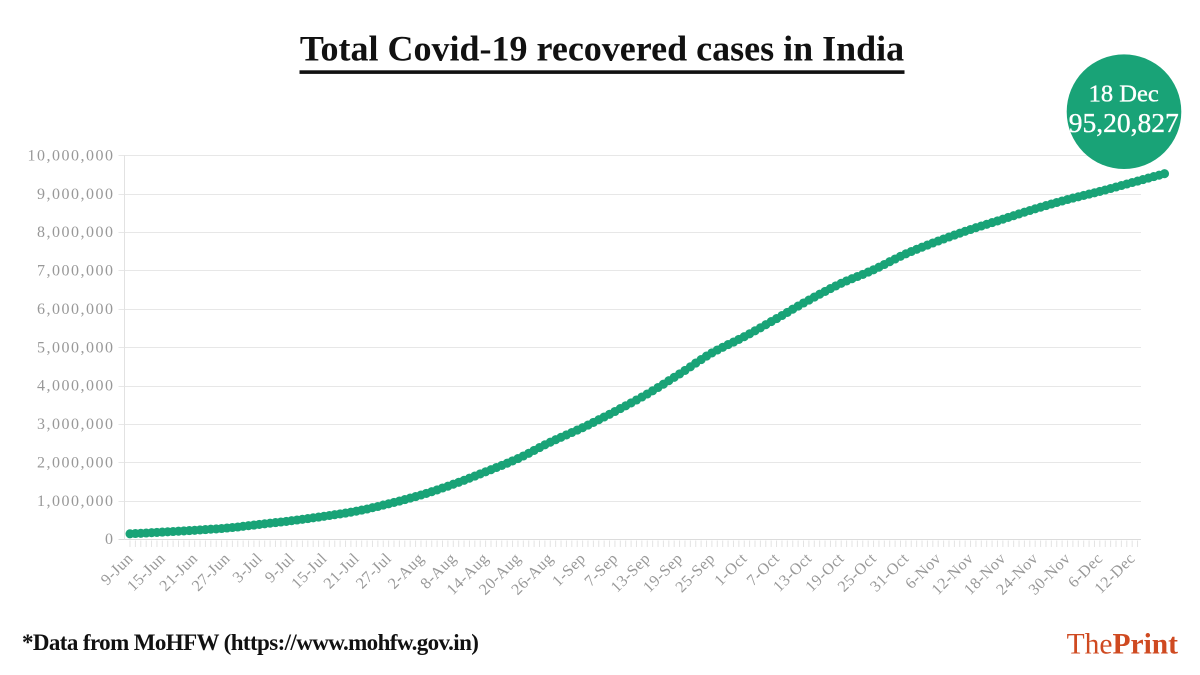 This screenshot has width=1200, height=675. Describe the element at coordinates (76, 232) in the screenshot. I see `svg-text: 8,000,000` at that location.